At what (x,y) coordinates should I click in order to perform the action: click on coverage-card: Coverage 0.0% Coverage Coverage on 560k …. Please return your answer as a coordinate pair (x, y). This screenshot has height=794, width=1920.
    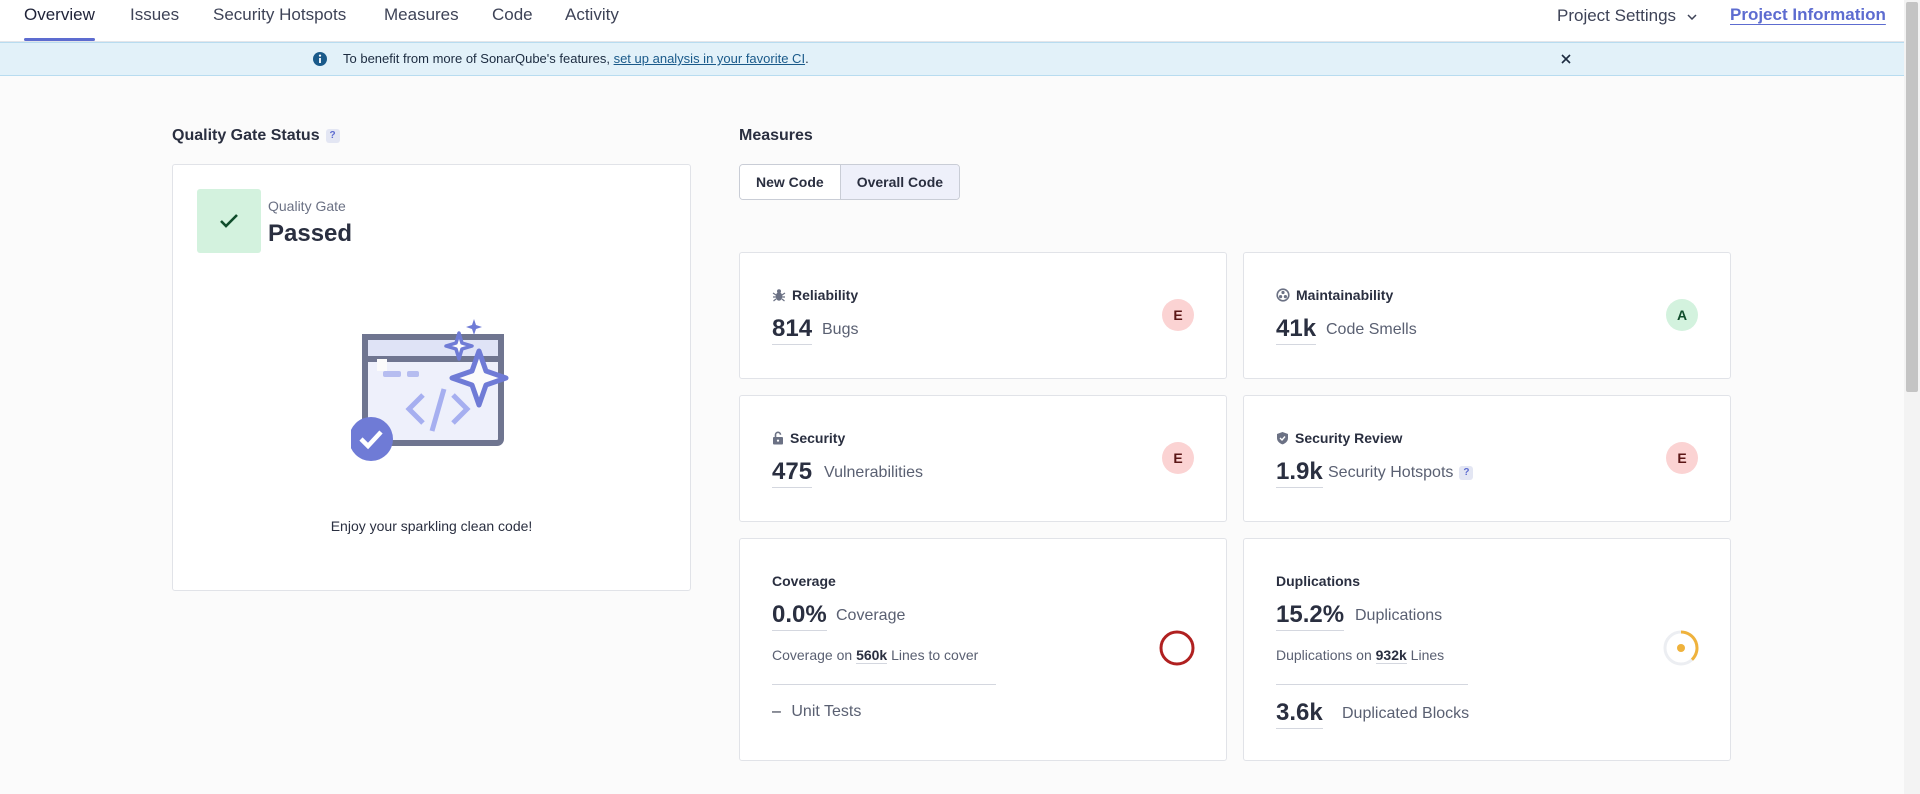
    Looking at the image, I should click on (983, 649).